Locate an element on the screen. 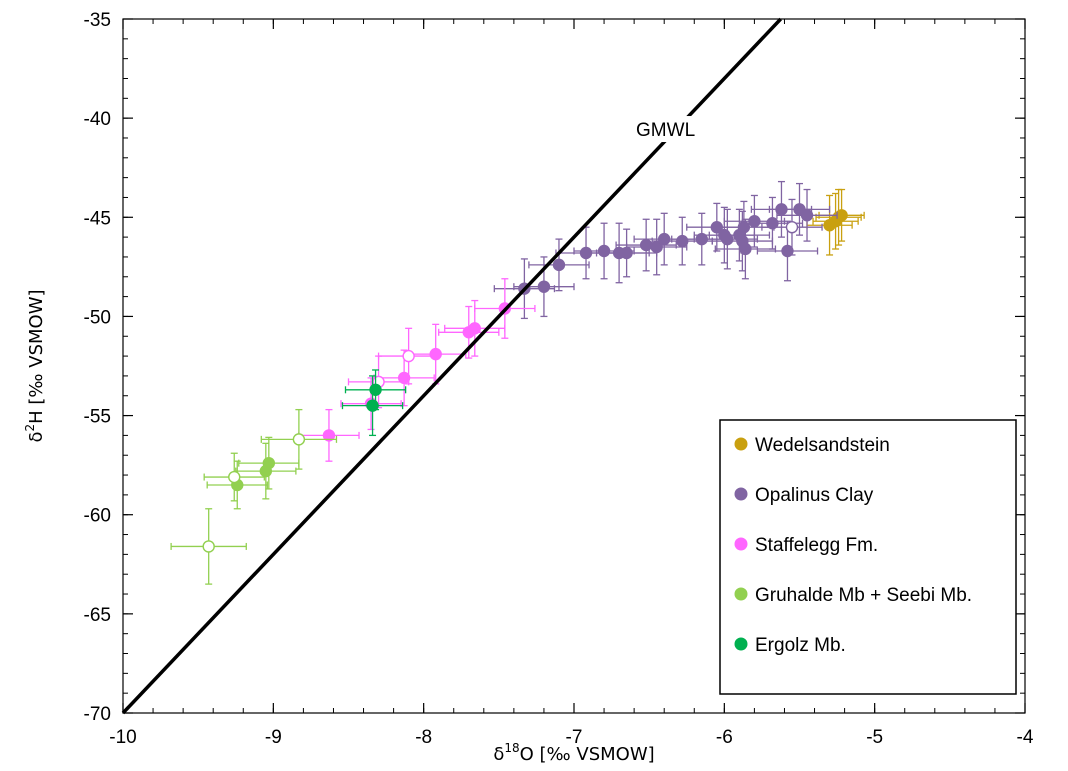 Image resolution: width=1068 pixels, height=771 pixels. y-tick-label: -35 is located at coordinates (97, 20).